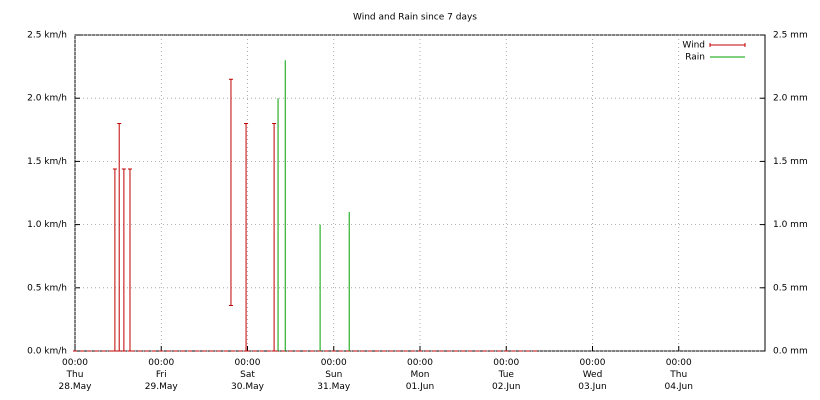 The image size is (820, 400). Describe the element at coordinates (693, 46) in the screenshot. I see `legend-label: Wind` at that location.